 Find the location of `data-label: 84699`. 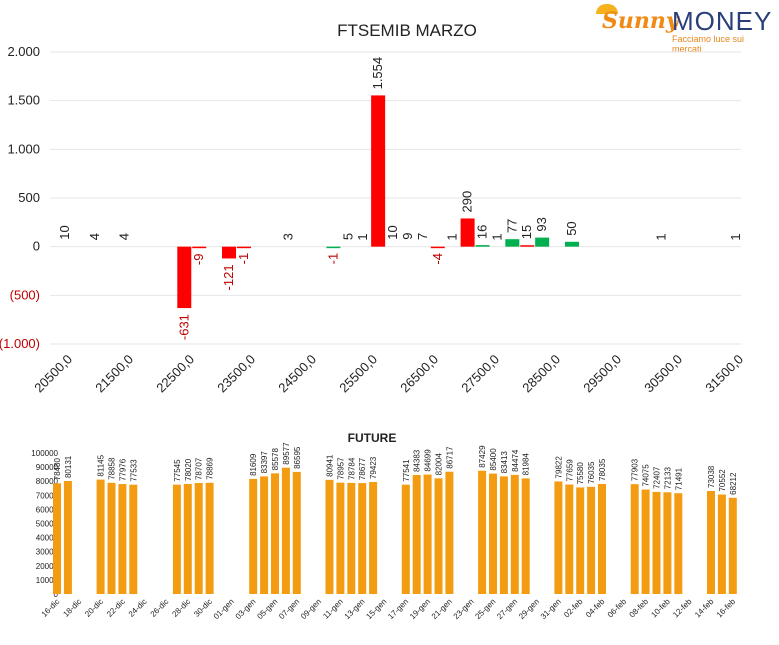

data-label: 84699 is located at coordinates (428, 460).